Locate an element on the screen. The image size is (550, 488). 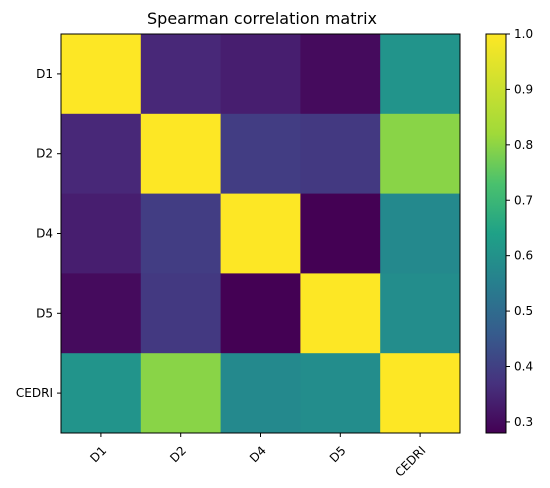
colorbar-tick-label: 0.3 is located at coordinates (523, 422).